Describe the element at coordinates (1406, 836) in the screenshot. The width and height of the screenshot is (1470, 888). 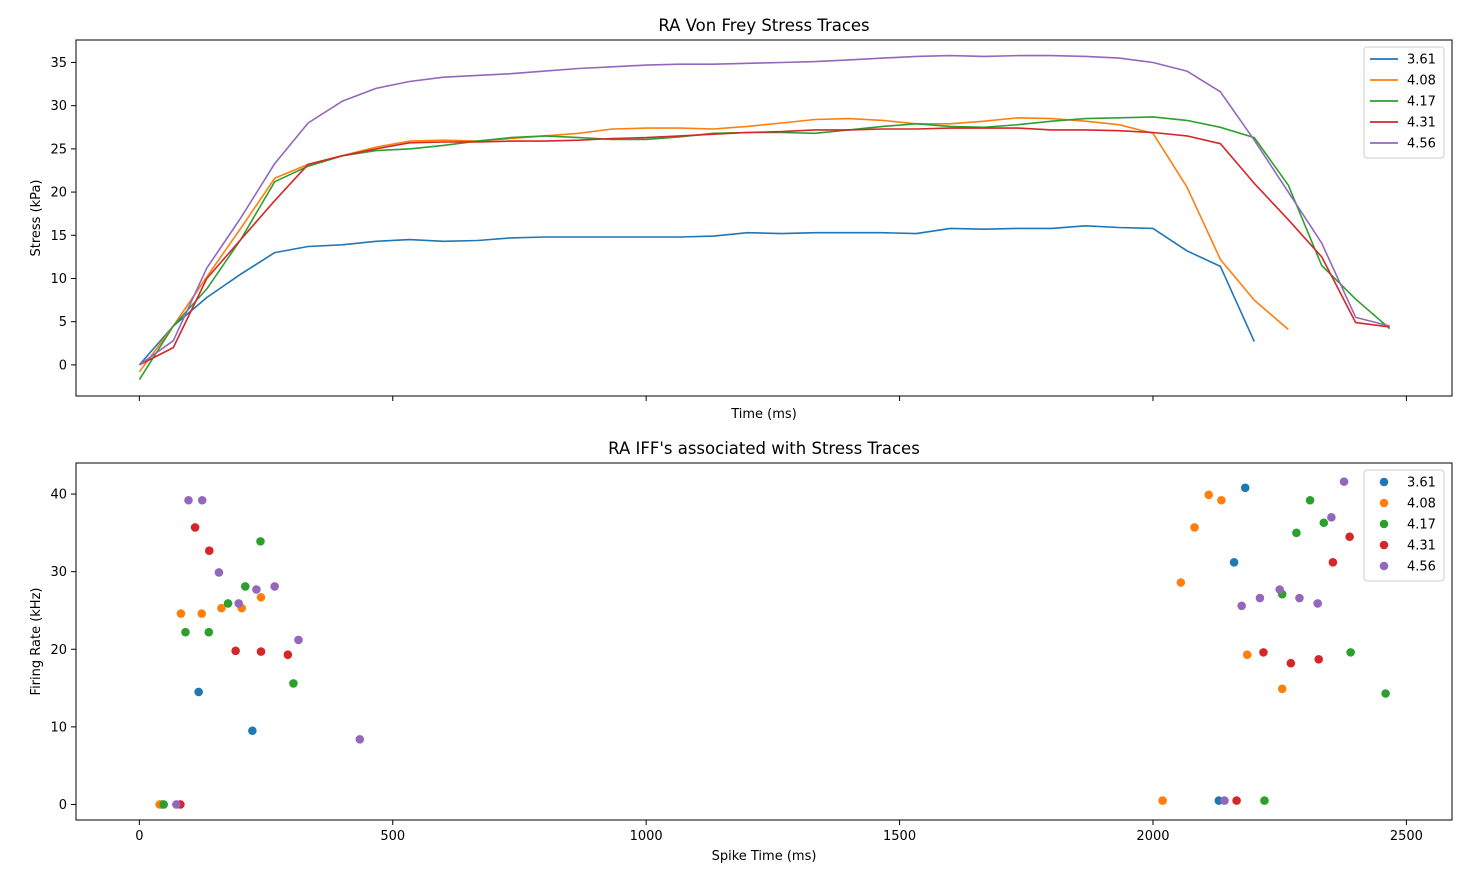
I see `iff-xtick-label: 2500` at that location.